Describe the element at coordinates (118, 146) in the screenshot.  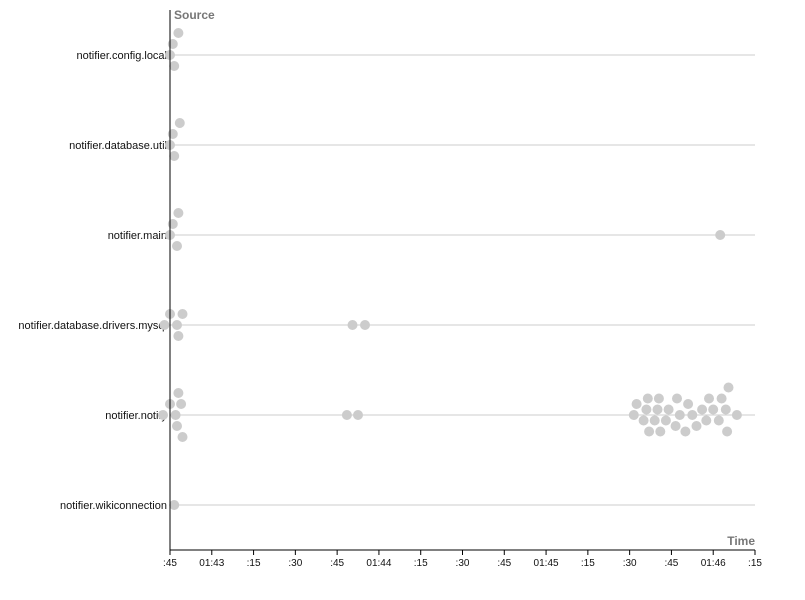
I see `row-label: notifier.database.util` at that location.